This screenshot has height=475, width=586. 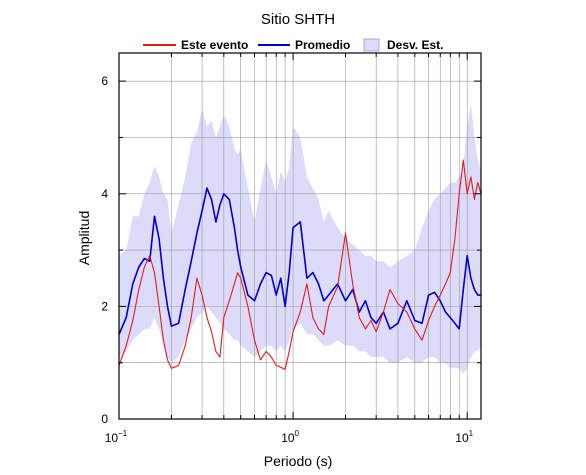 I want to click on y-tick-label: 4, so click(x=104, y=194).